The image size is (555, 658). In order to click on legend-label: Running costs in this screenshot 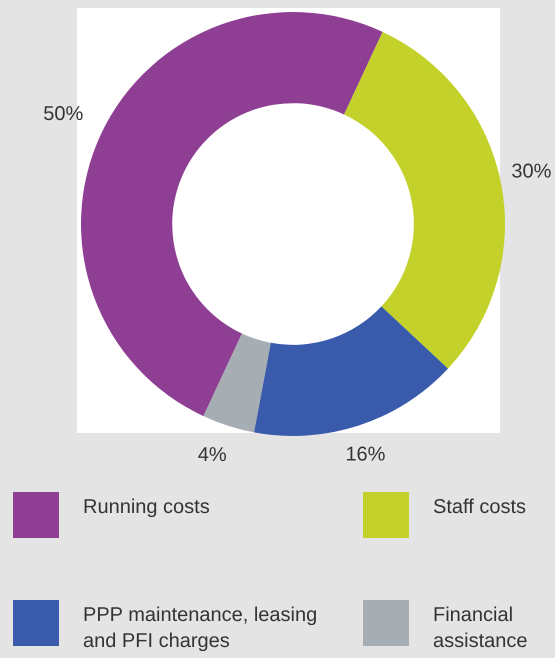, I will do `click(147, 507)`.